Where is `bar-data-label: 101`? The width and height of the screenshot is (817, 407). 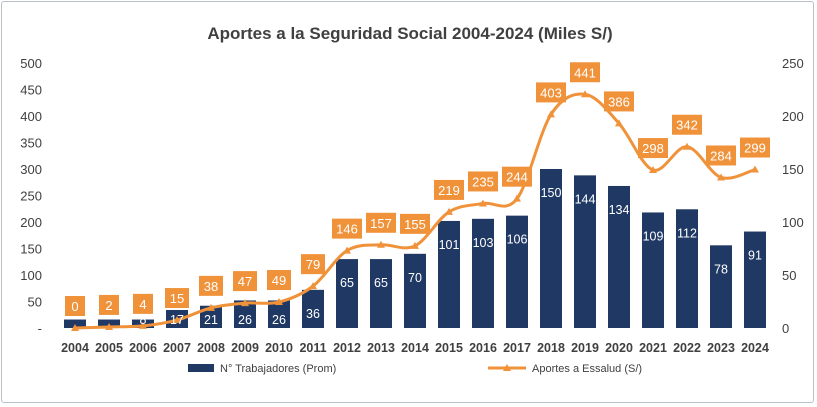
bar-data-label: 101 is located at coordinates (449, 245).